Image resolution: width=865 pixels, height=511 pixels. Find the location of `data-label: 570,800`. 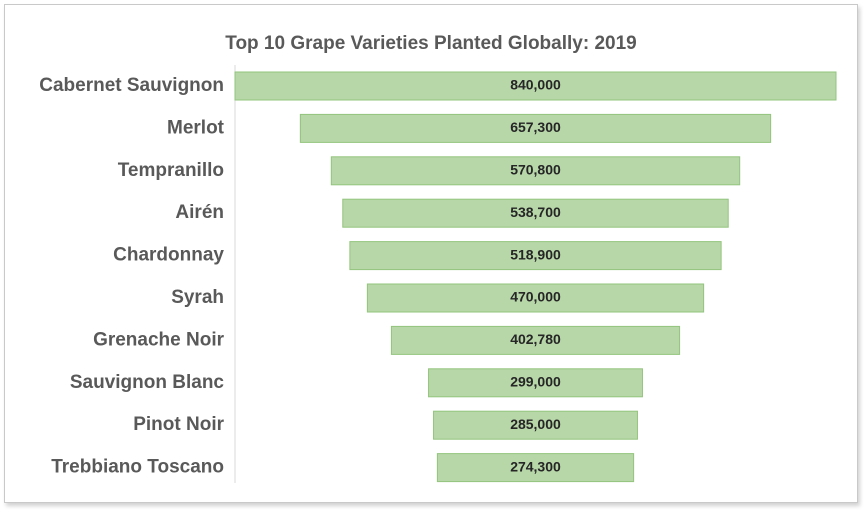

data-label: 570,800 is located at coordinates (535, 170).